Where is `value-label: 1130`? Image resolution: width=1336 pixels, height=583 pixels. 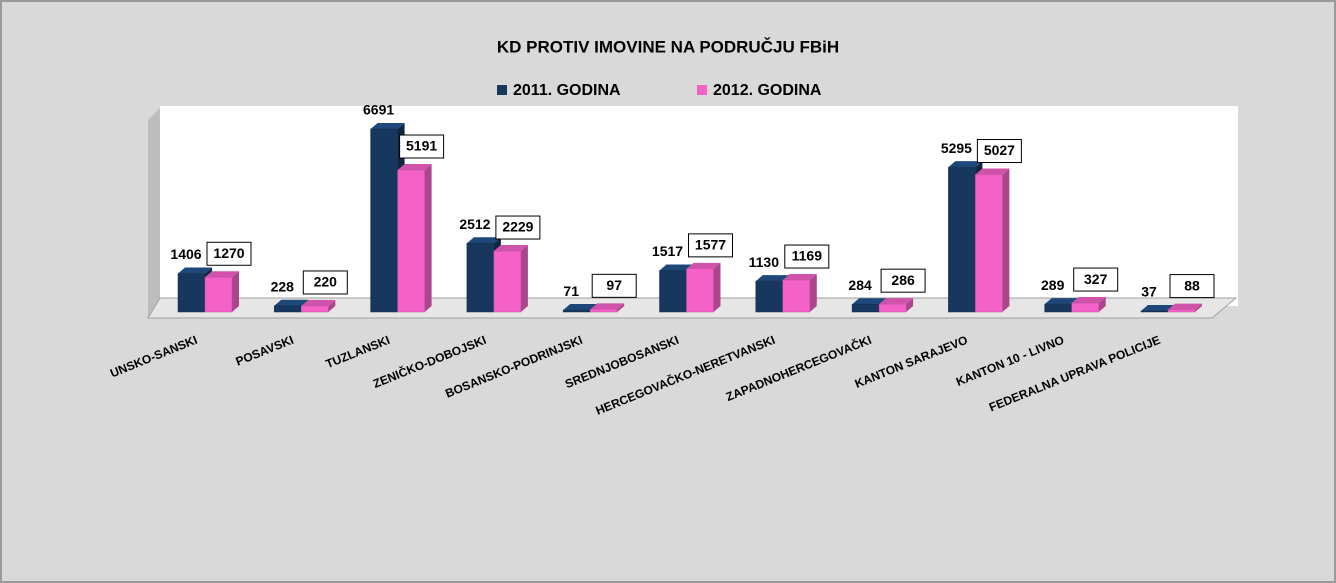
value-label: 1130 is located at coordinates (764, 262).